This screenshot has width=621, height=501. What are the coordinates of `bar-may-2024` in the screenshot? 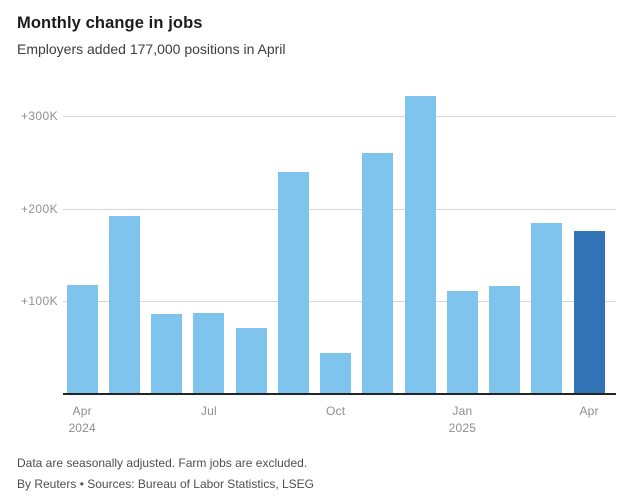 It's located at (124, 304).